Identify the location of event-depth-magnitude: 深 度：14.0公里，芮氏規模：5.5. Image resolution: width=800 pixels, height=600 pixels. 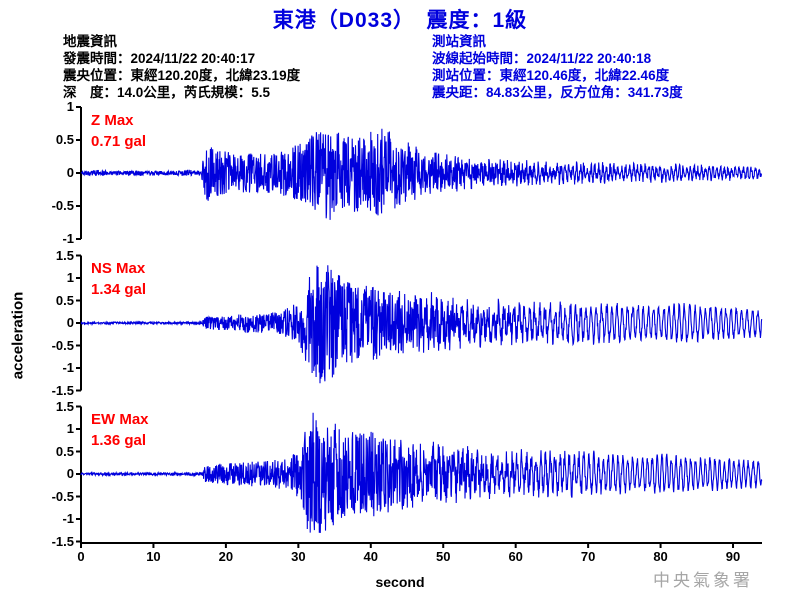
(167, 92).